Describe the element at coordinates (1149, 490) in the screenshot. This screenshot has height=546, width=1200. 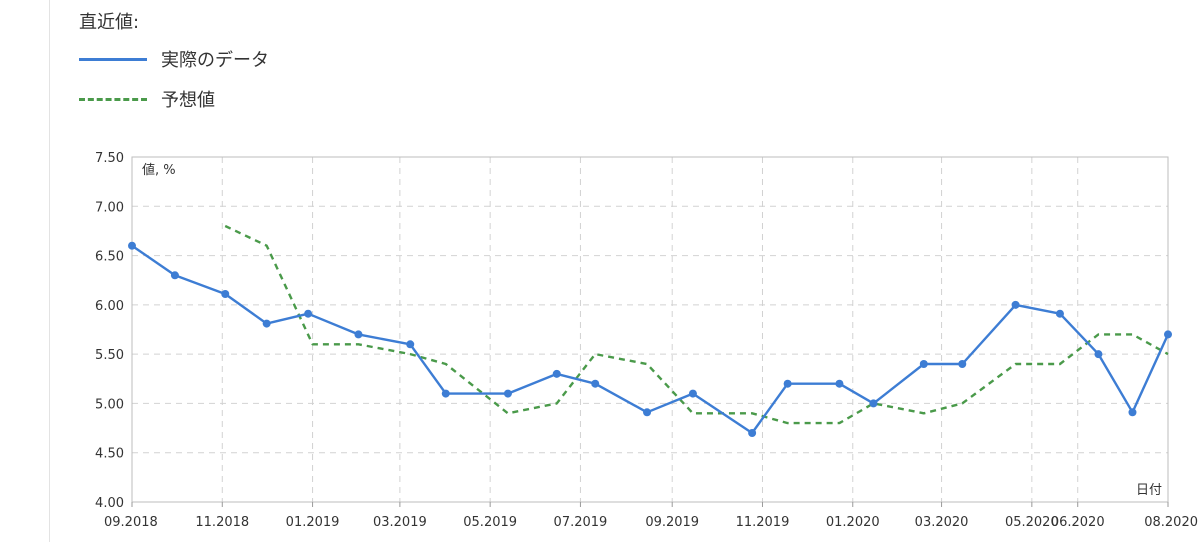
I see `x-axis-label: 日付` at that location.